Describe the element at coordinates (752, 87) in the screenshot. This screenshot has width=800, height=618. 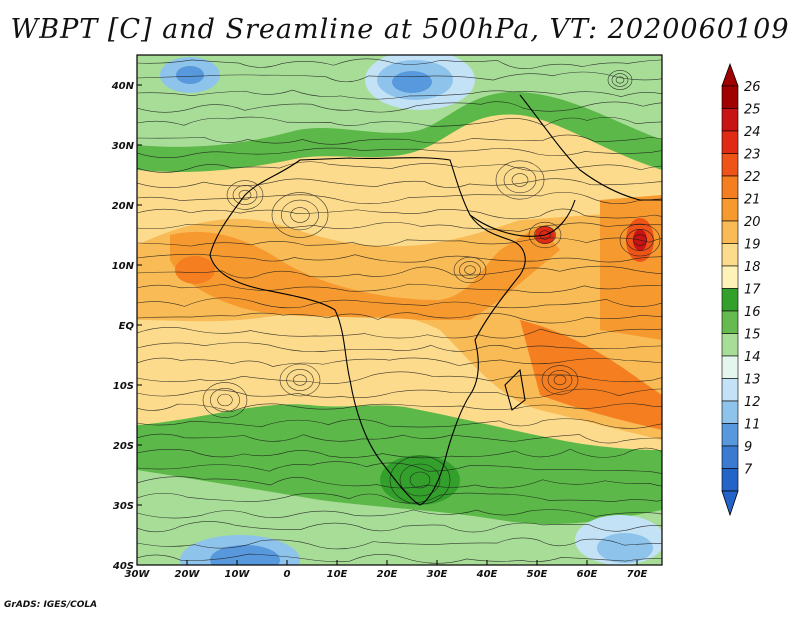
I see `colorbar-label: 26` at that location.